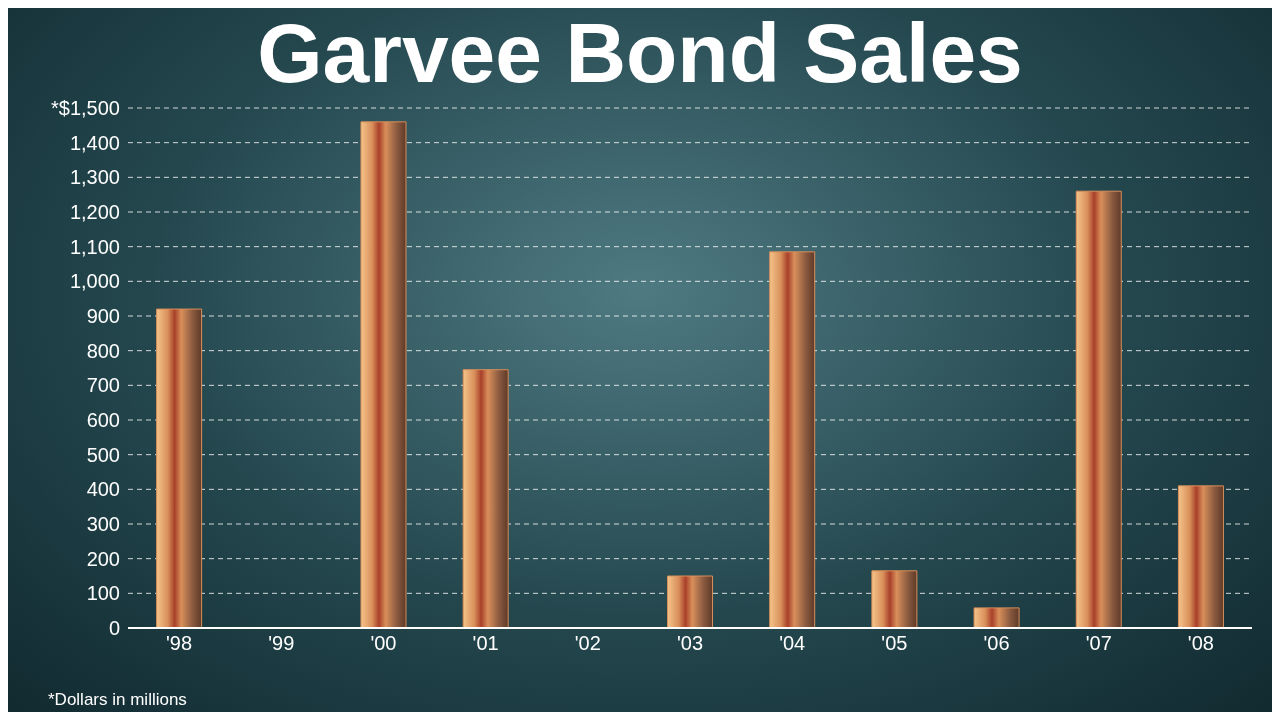  Describe the element at coordinates (281, 643) in the screenshot. I see `x-tick-label: '99` at that location.